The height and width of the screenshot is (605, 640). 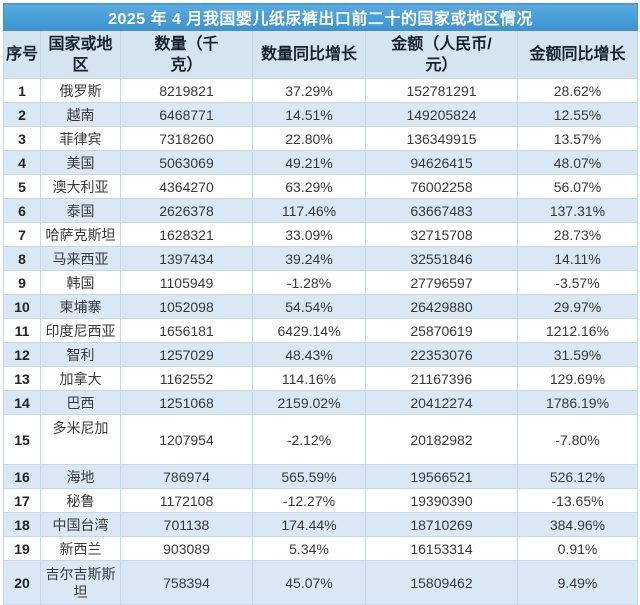 I want to click on cell-country: 印度尼西亚, so click(x=80, y=330).